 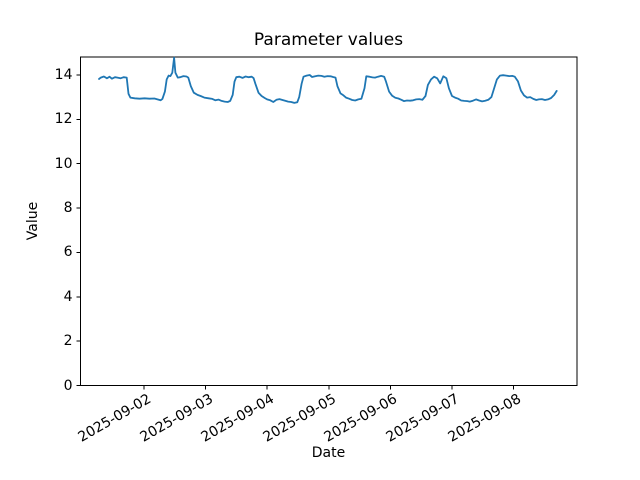 What do you see at coordinates (63, 163) in the screenshot?
I see `y-tick-label: 10` at bounding box center [63, 163].